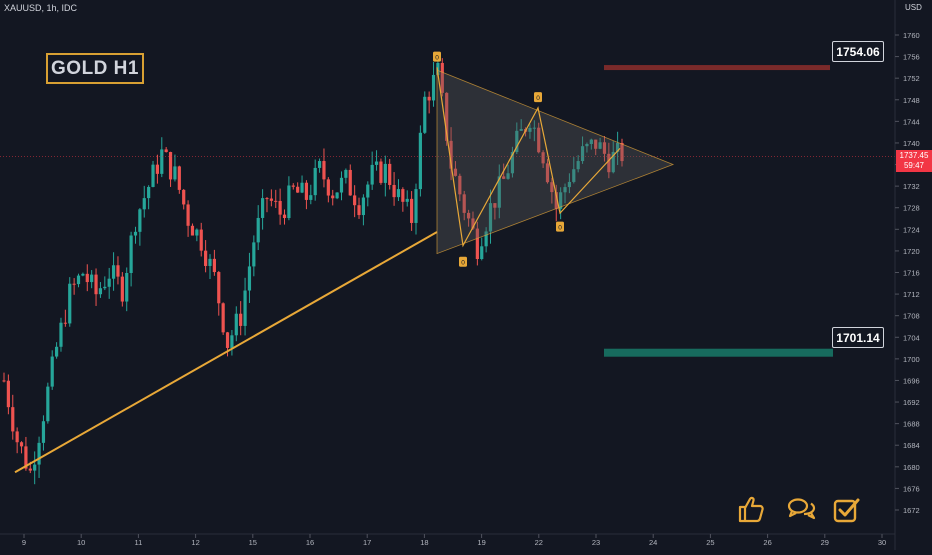 Image resolution: width=932 pixels, height=555 pixels. What do you see at coordinates (911, 510) in the screenshot?
I see `price-tick-label: 1672` at bounding box center [911, 510].